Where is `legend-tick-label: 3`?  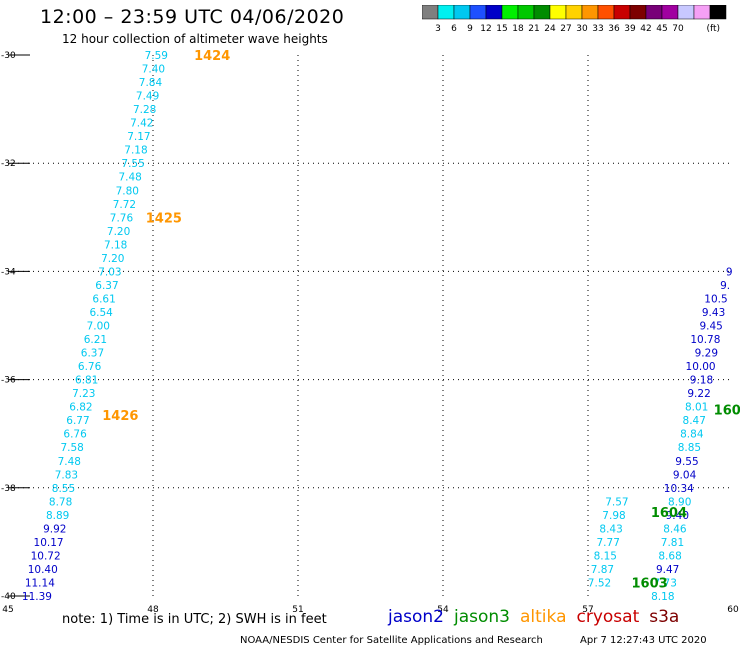 legend-tick-label: 3 is located at coordinates (438, 29).